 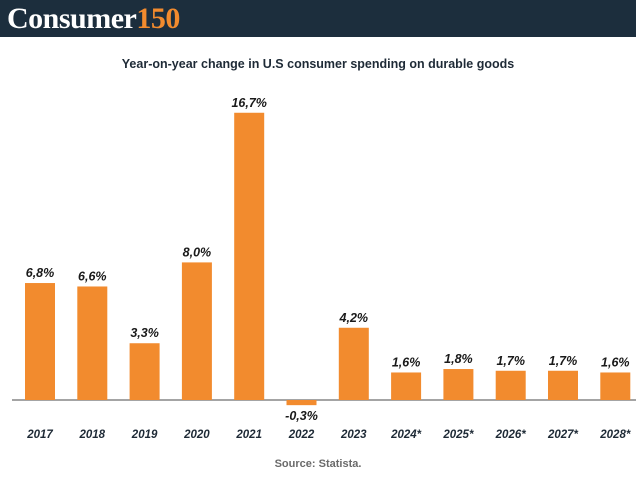 I want to click on source-label: Source:, so click(x=295, y=464).